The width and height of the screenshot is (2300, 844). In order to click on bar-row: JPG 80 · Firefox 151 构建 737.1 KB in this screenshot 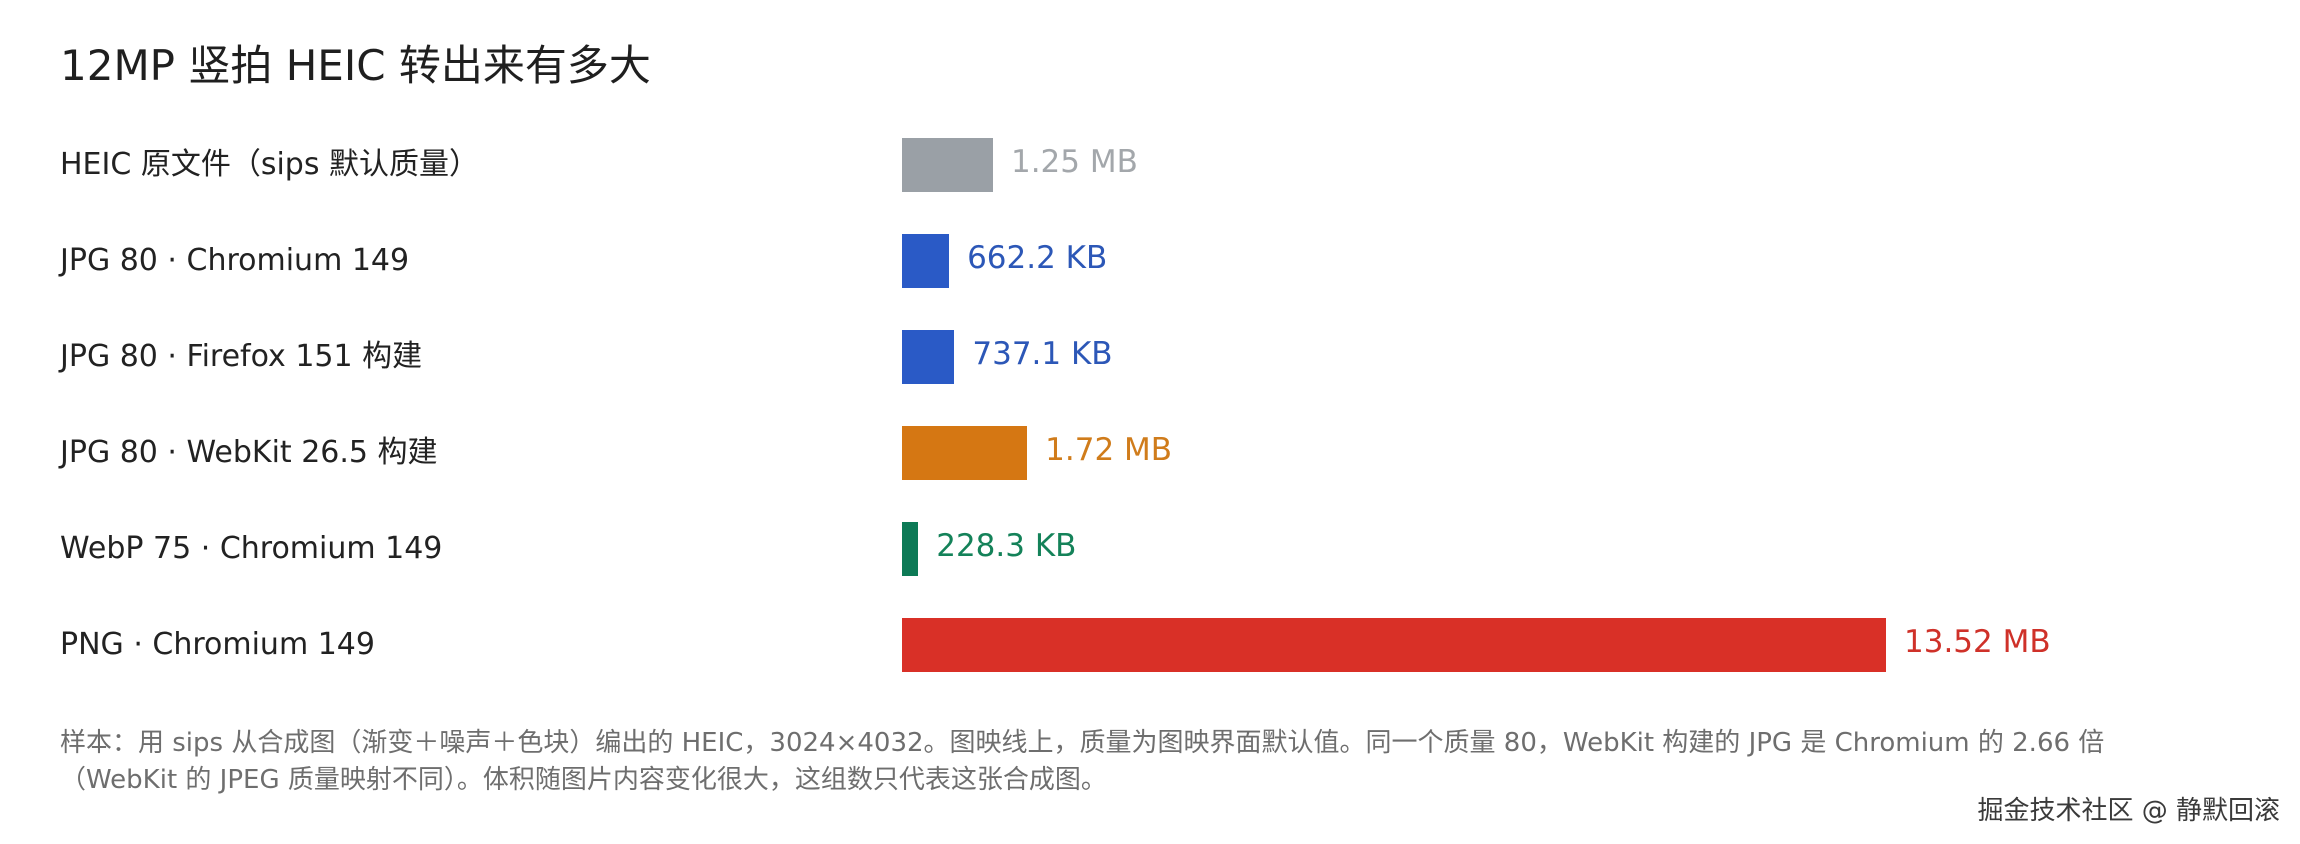, I will do `click(1150, 357)`.